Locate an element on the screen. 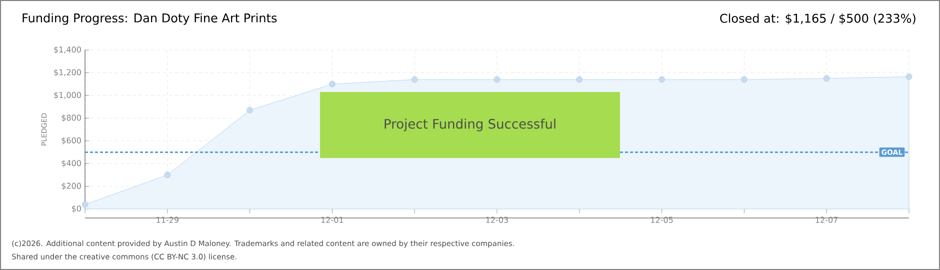 This screenshot has width=940, height=270. x-tick-label: 12-05 is located at coordinates (662, 219).